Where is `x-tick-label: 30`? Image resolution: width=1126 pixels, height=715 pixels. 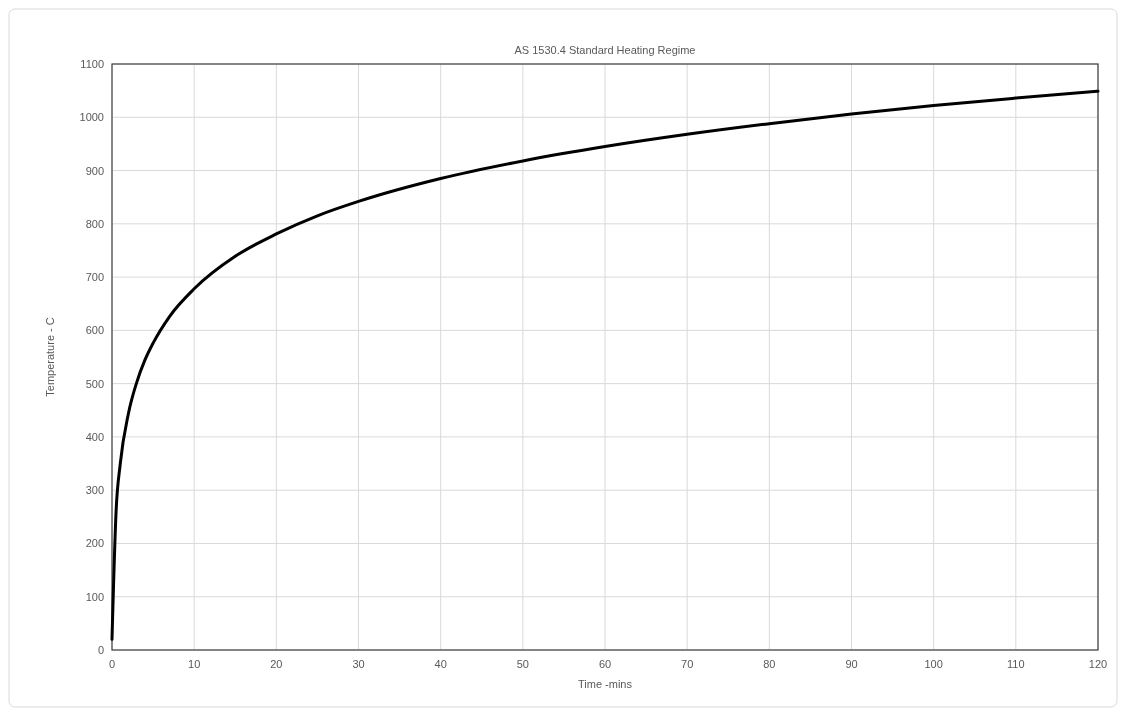 x-tick-label: 30 is located at coordinates (358, 664).